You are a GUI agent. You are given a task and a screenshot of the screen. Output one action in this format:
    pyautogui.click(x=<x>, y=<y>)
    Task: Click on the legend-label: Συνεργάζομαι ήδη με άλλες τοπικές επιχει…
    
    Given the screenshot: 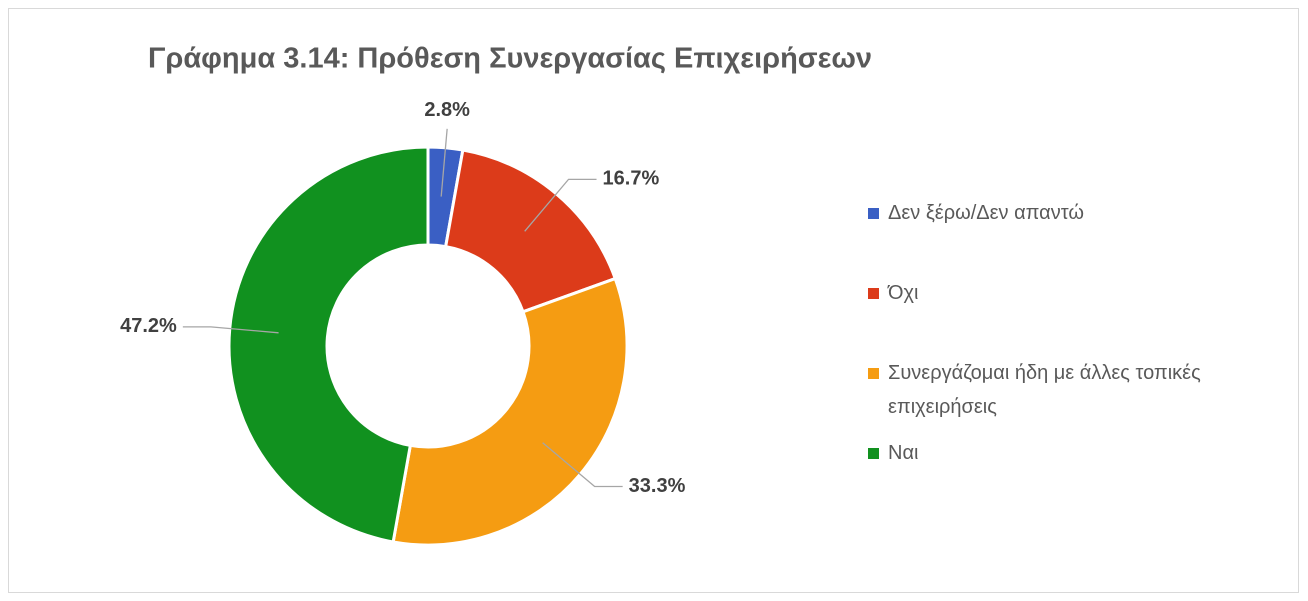 What is the action you would take?
    pyautogui.click(x=1044, y=390)
    